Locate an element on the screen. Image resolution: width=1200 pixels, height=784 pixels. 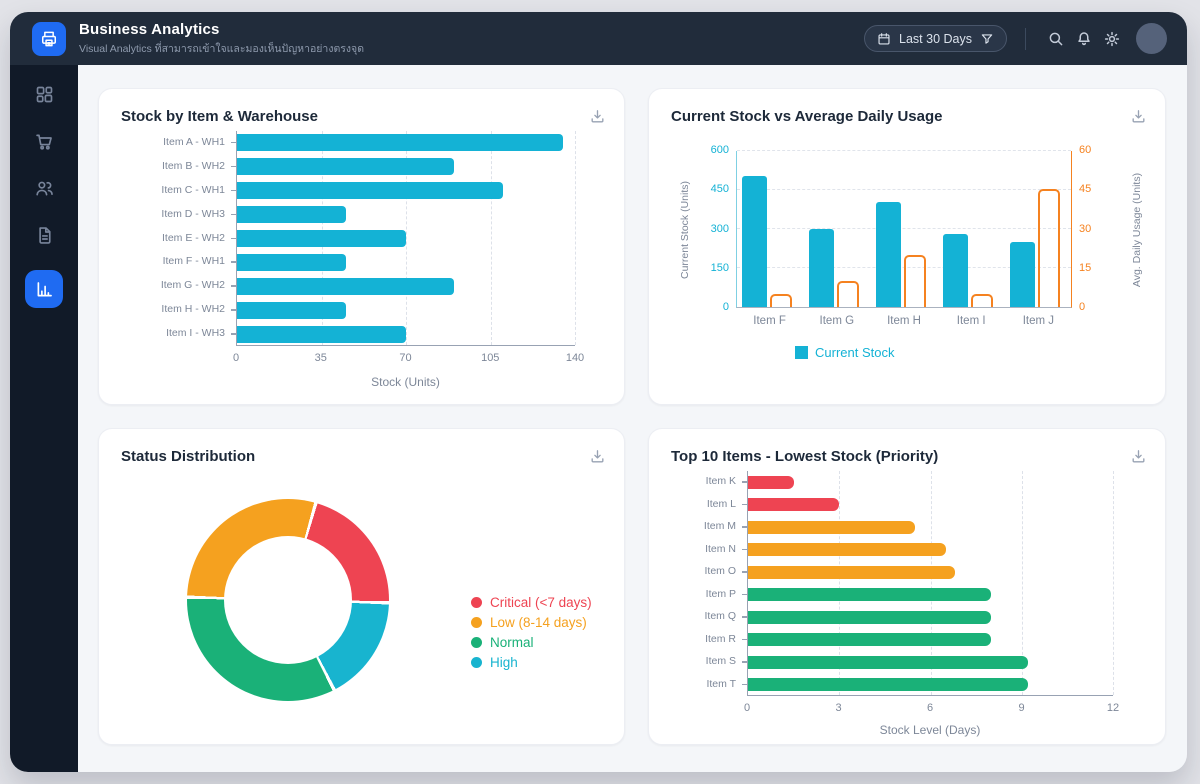
filter-funnel-icon is located at coordinates (987, 39).